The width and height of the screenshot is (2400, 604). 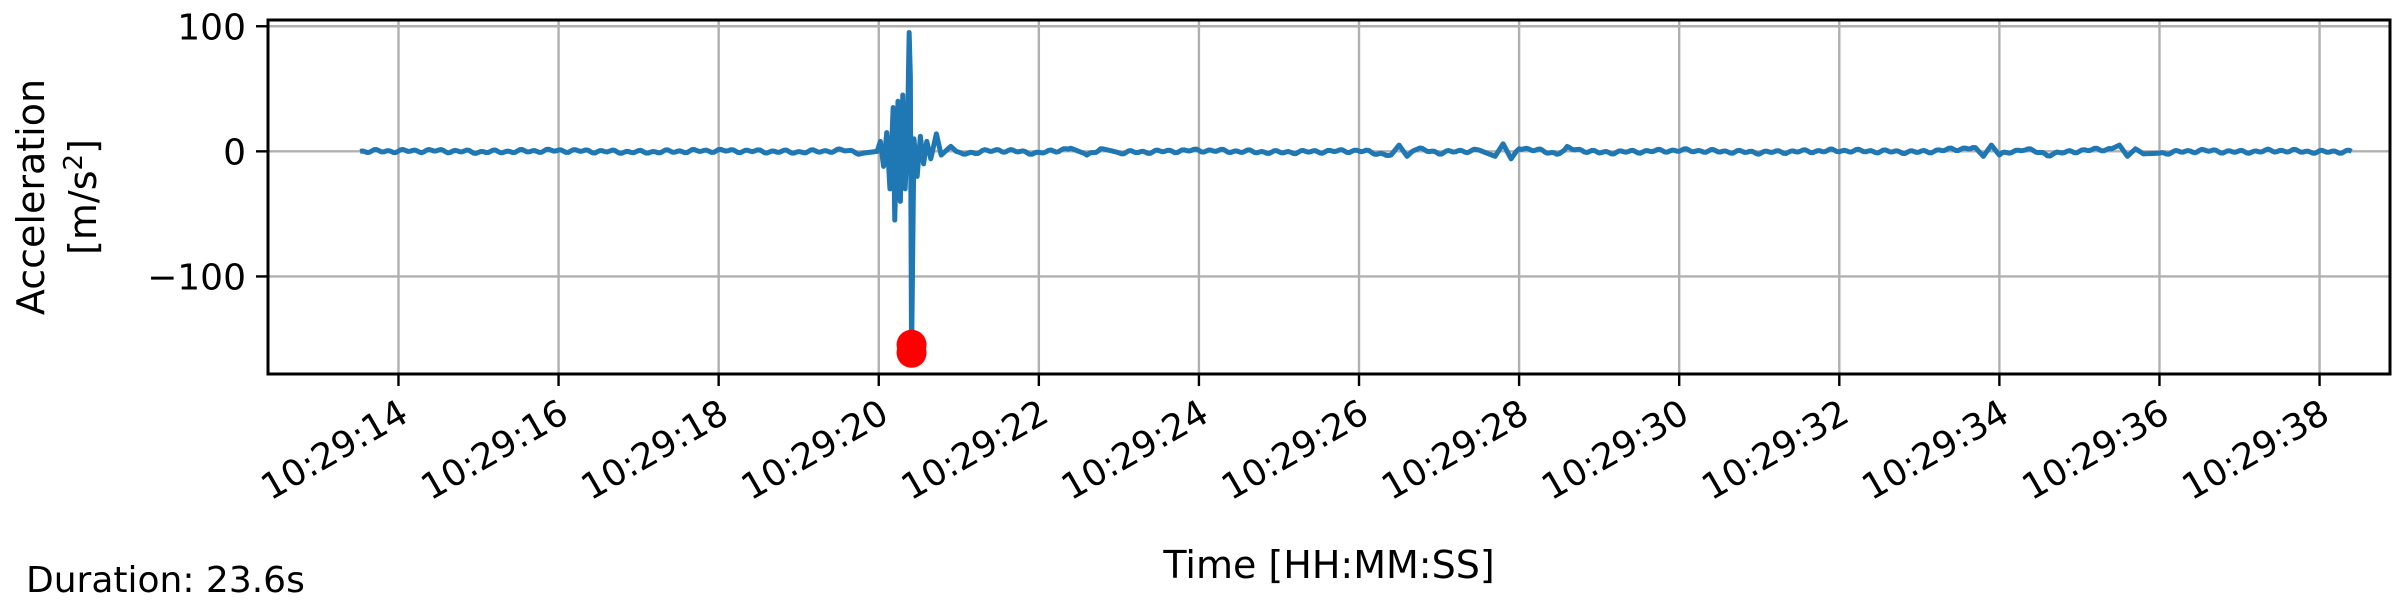 What do you see at coordinates (1135, 450) in the screenshot?
I see `x-tick-label: 10:29:24` at bounding box center [1135, 450].